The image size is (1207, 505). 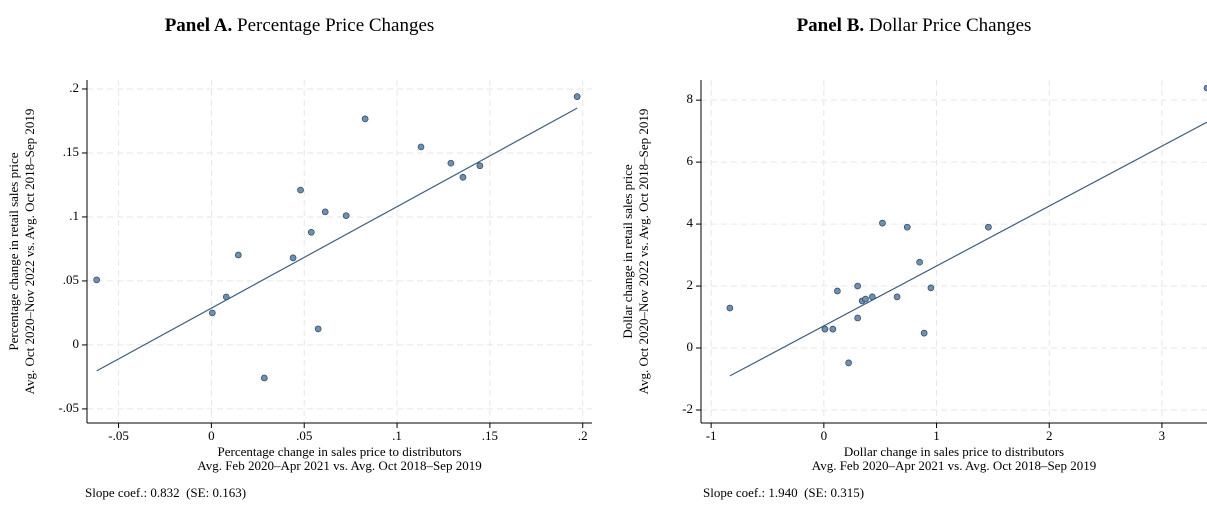 I want to click on y-tick-label: 2, so click(x=690, y=284).